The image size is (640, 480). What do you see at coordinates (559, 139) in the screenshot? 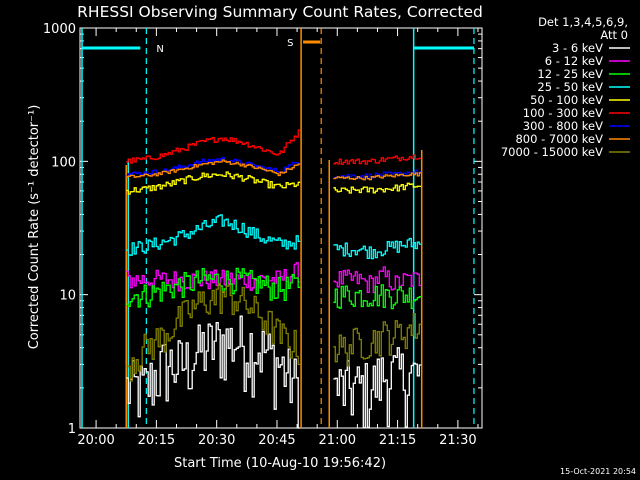
I see `legend-label: 800 - 7000 keV` at bounding box center [559, 139].